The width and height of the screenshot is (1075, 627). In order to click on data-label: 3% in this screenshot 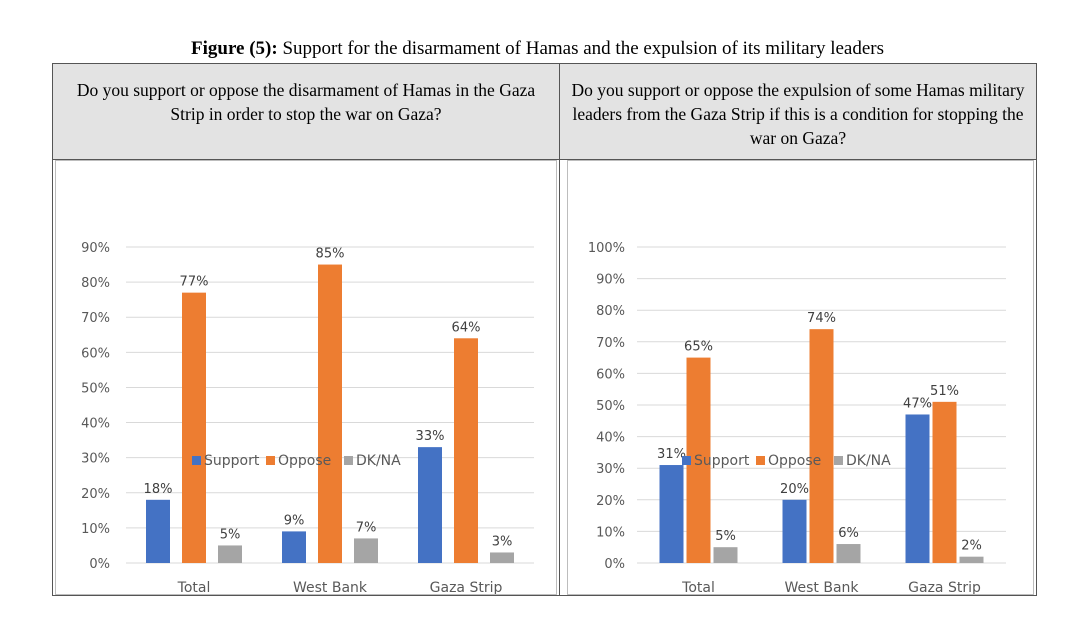, I will do `click(502, 541)`.